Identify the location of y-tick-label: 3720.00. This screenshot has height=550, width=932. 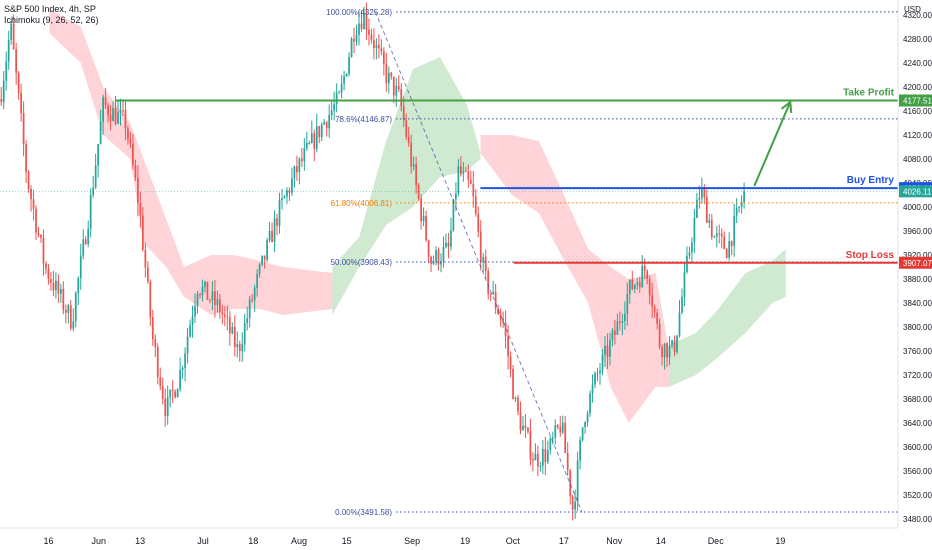
(917, 375).